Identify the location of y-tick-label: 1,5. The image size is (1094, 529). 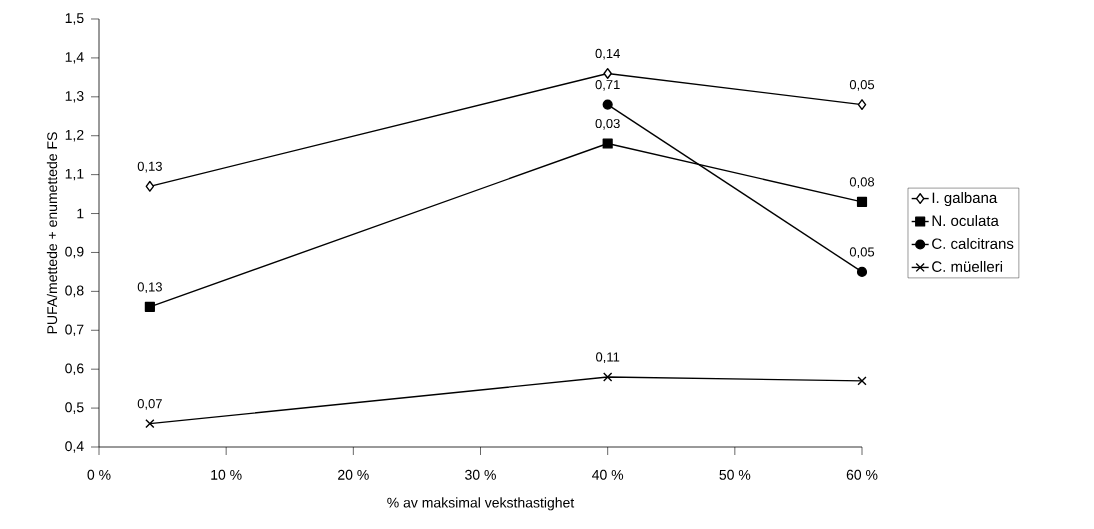
(74, 19).